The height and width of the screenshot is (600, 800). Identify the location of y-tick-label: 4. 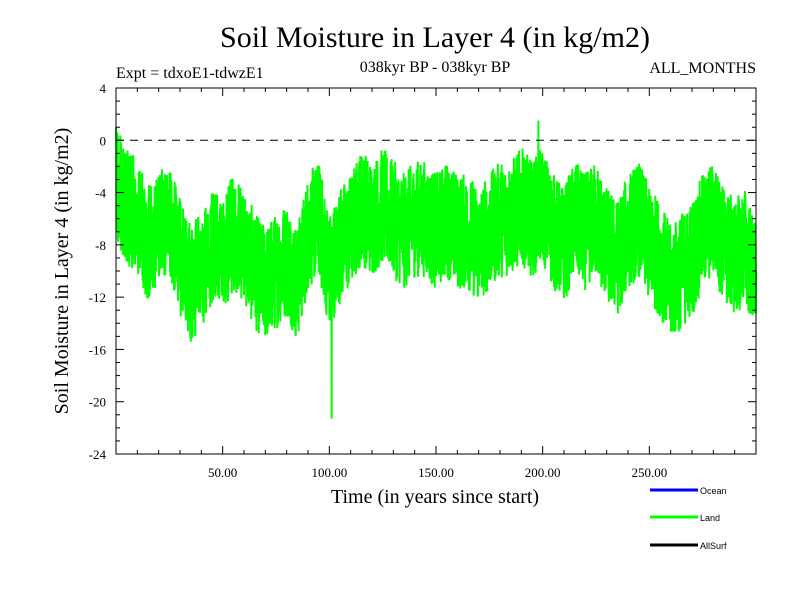
(103, 88).